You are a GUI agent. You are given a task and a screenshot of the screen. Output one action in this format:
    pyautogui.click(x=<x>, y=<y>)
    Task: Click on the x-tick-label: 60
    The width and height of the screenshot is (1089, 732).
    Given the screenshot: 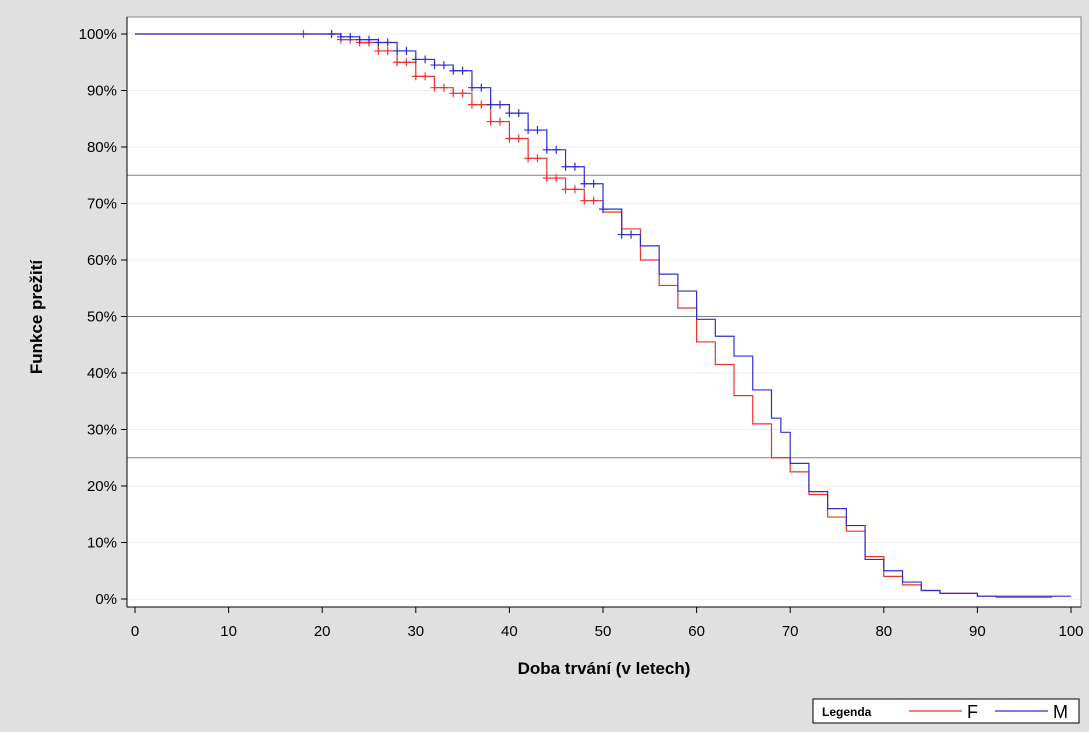 What is the action you would take?
    pyautogui.click(x=696, y=631)
    